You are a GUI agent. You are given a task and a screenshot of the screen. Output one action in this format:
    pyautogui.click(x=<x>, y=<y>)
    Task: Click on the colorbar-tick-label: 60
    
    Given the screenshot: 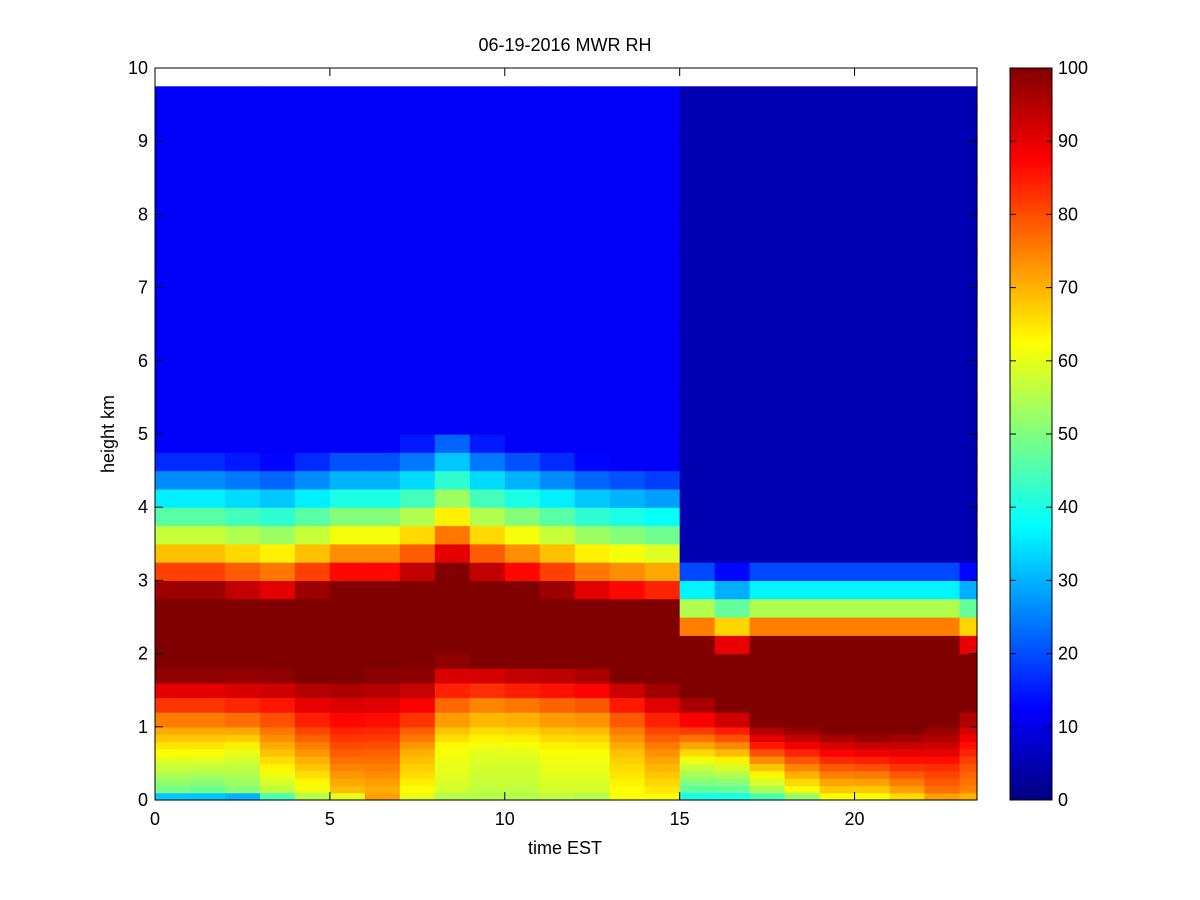 What is the action you would take?
    pyautogui.click(x=1068, y=361)
    